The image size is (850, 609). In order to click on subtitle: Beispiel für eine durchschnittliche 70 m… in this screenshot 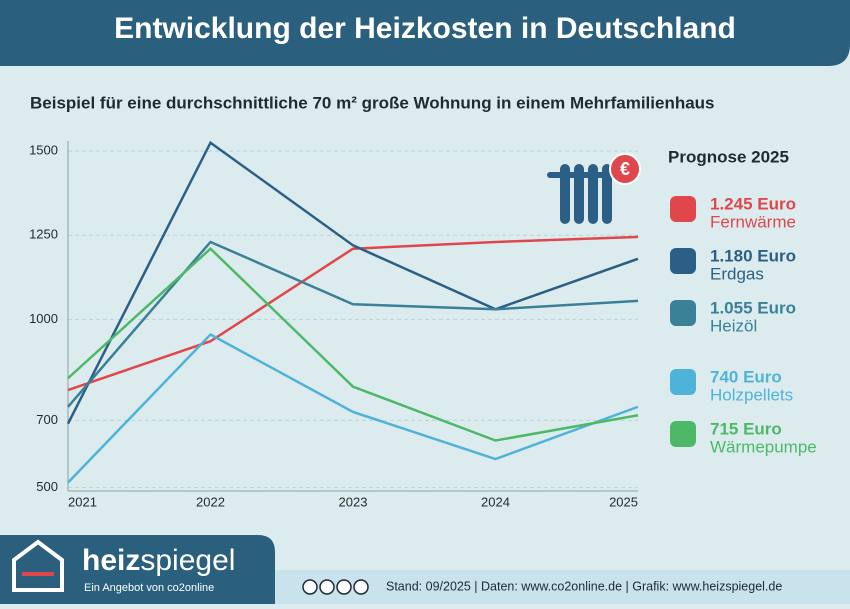, I will do `click(372, 102)`.